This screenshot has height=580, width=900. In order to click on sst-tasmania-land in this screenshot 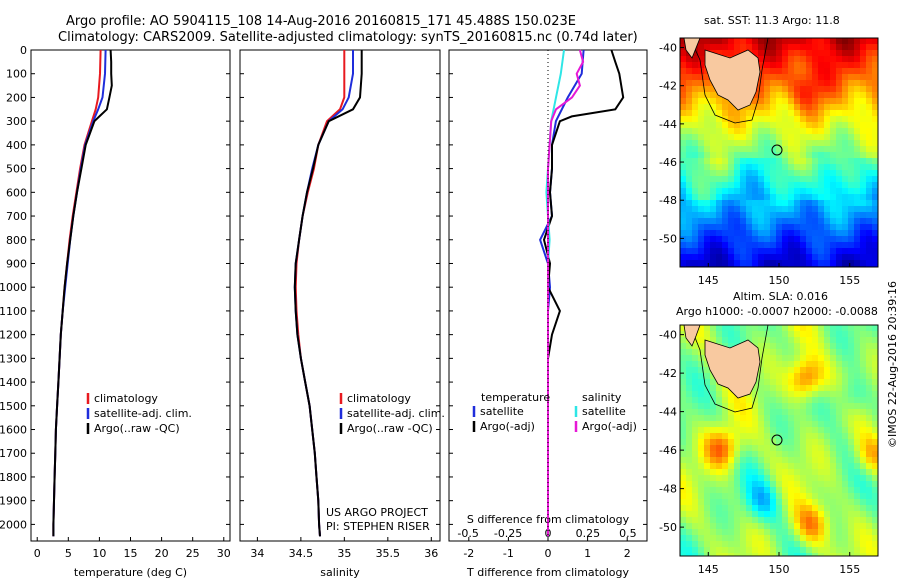, I will do `click(732, 80)`.